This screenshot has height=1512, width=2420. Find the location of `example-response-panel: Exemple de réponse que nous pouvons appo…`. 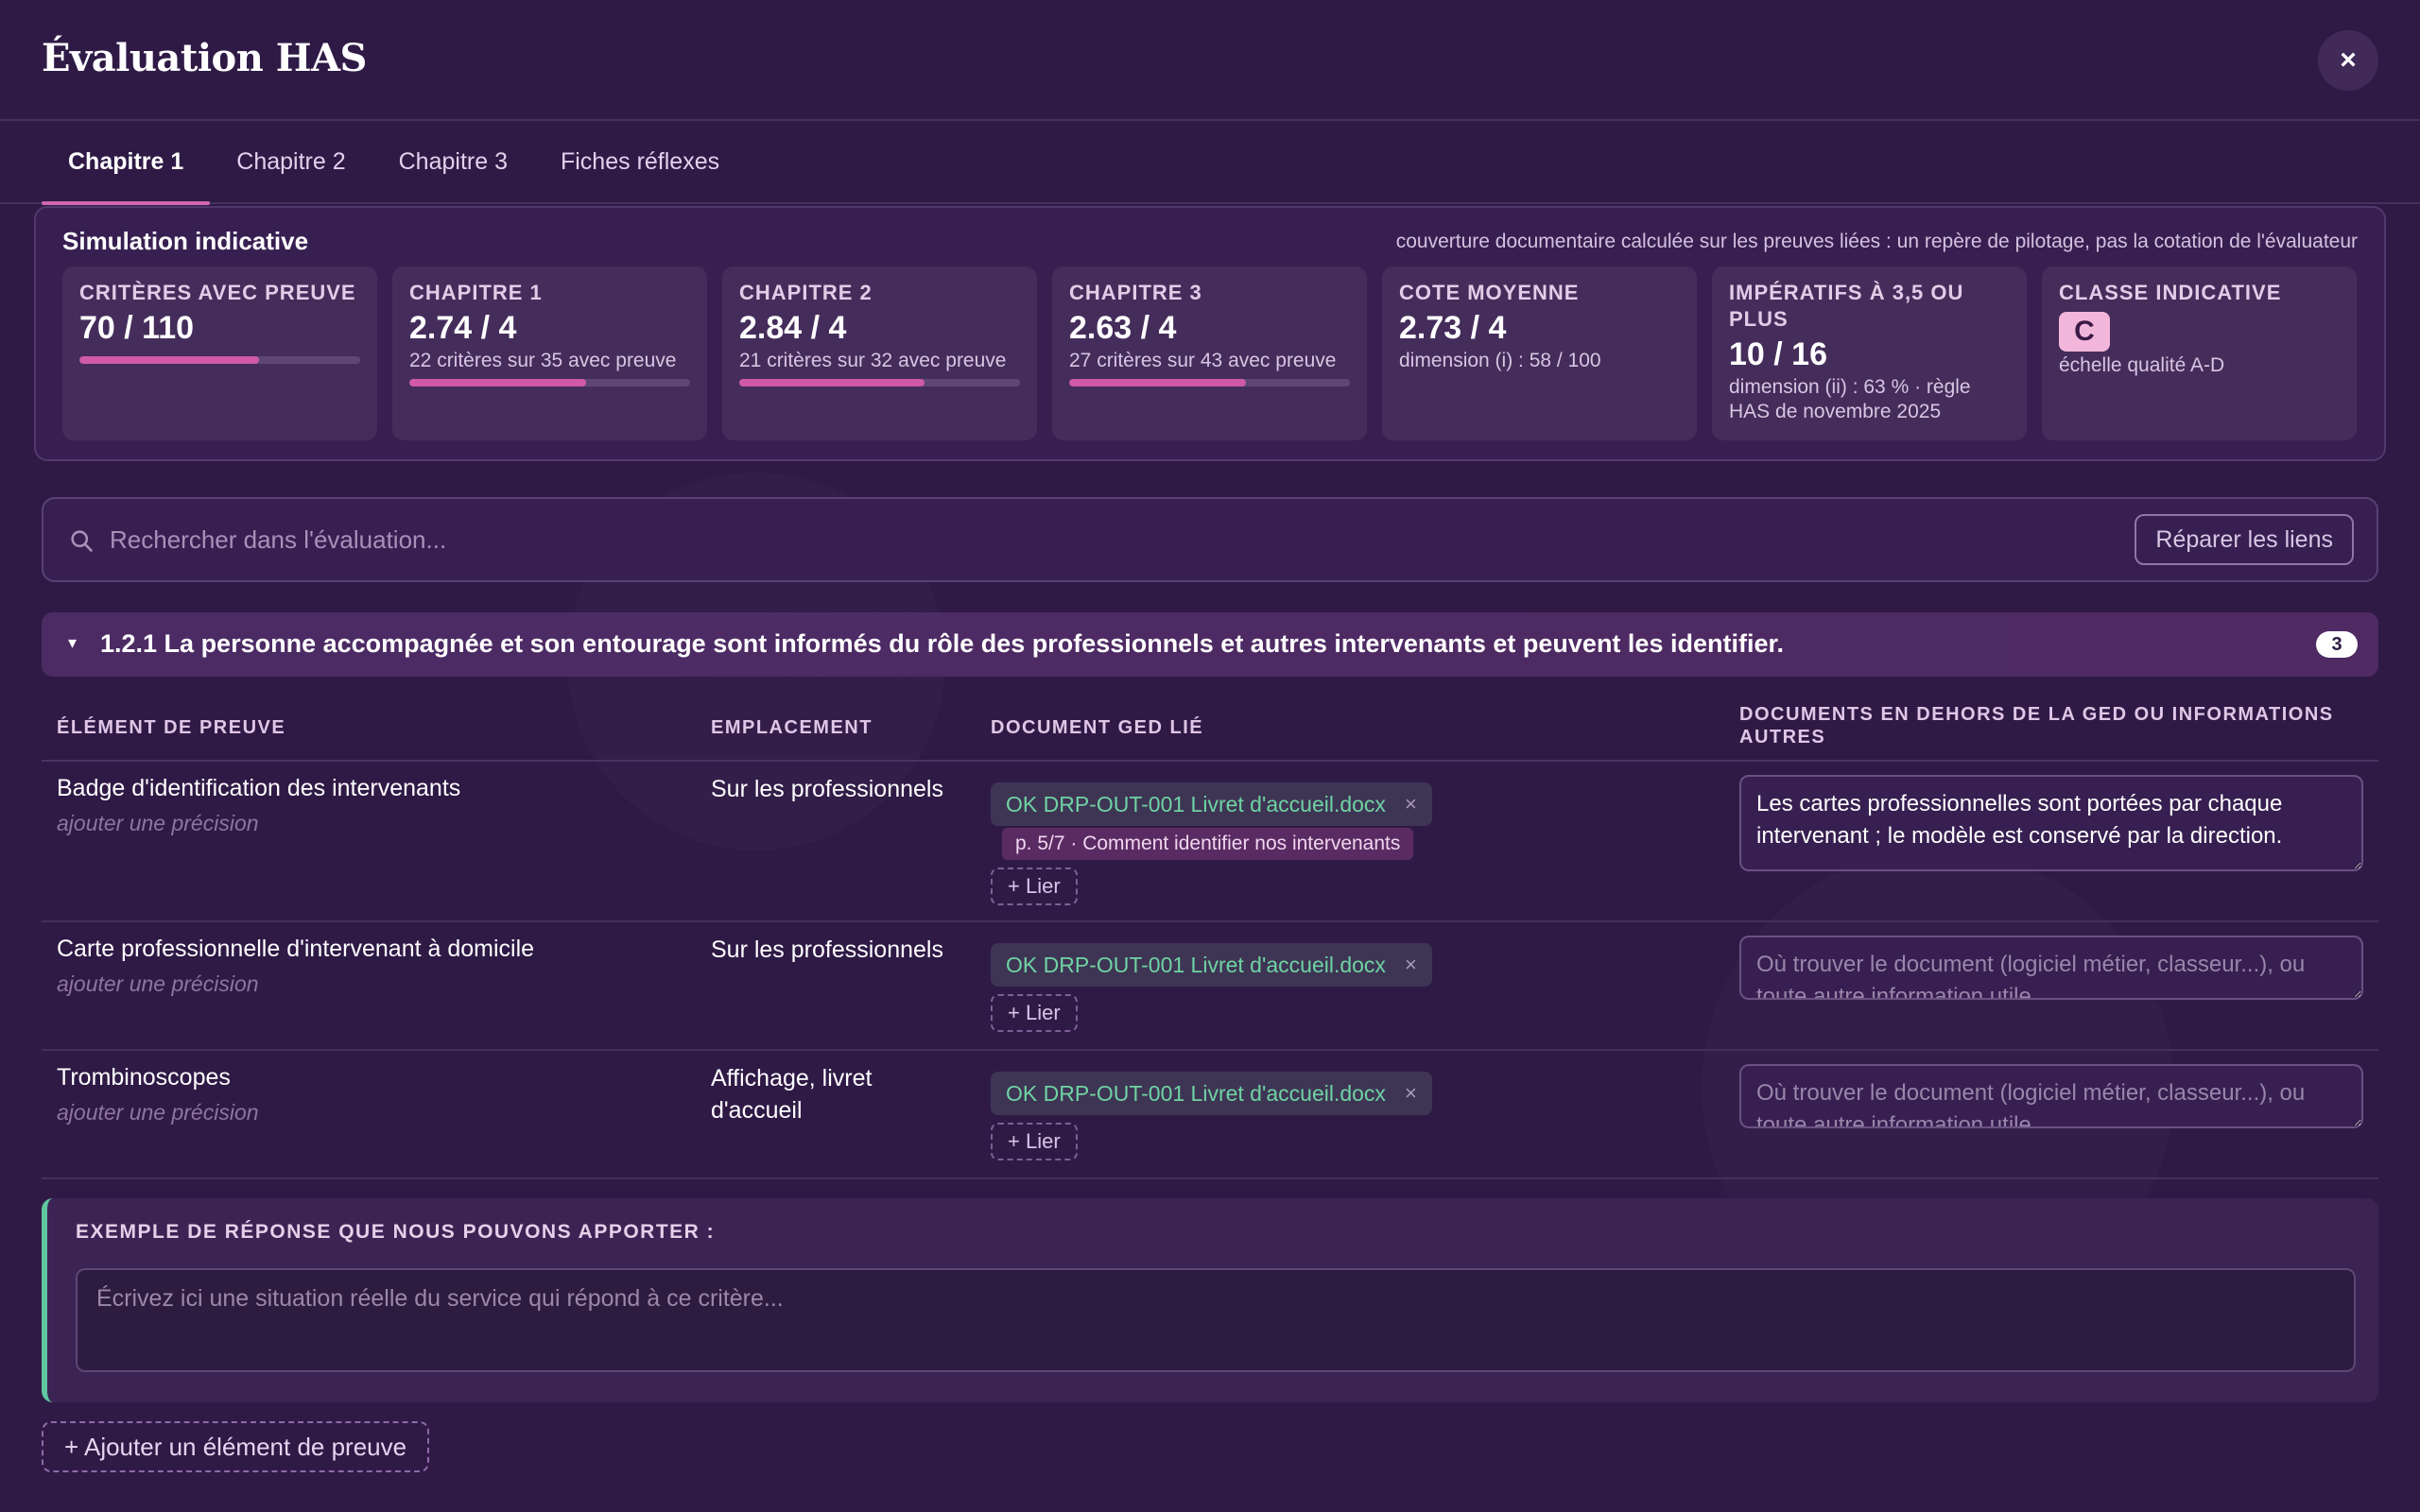

example-response-panel: Exemple de réponse que nous pouvons appo… is located at coordinates (1210, 1300).